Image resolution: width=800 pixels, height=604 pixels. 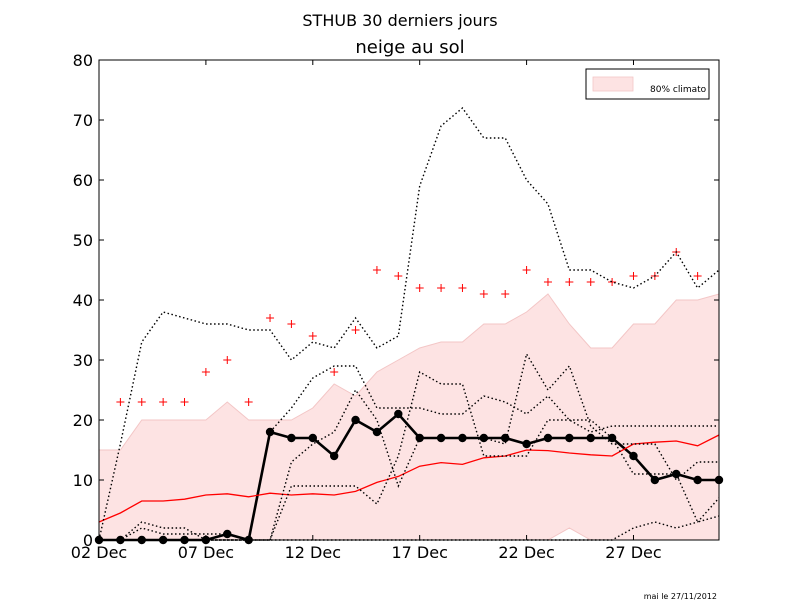 I want to click on x-tick-label: 07 Dec, so click(x=206, y=552).